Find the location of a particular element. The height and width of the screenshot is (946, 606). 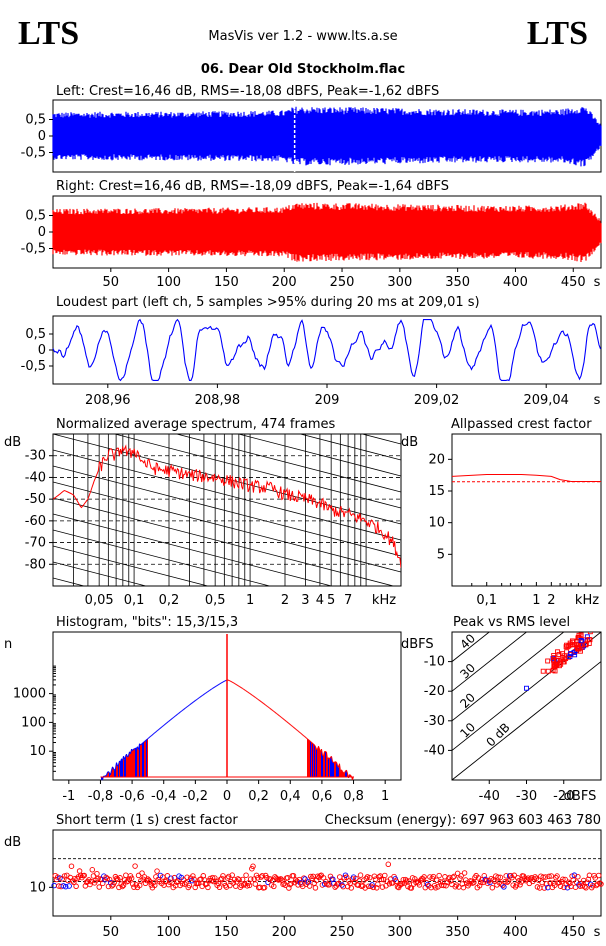

x-tick-label: 450 is located at coordinates (573, 282).